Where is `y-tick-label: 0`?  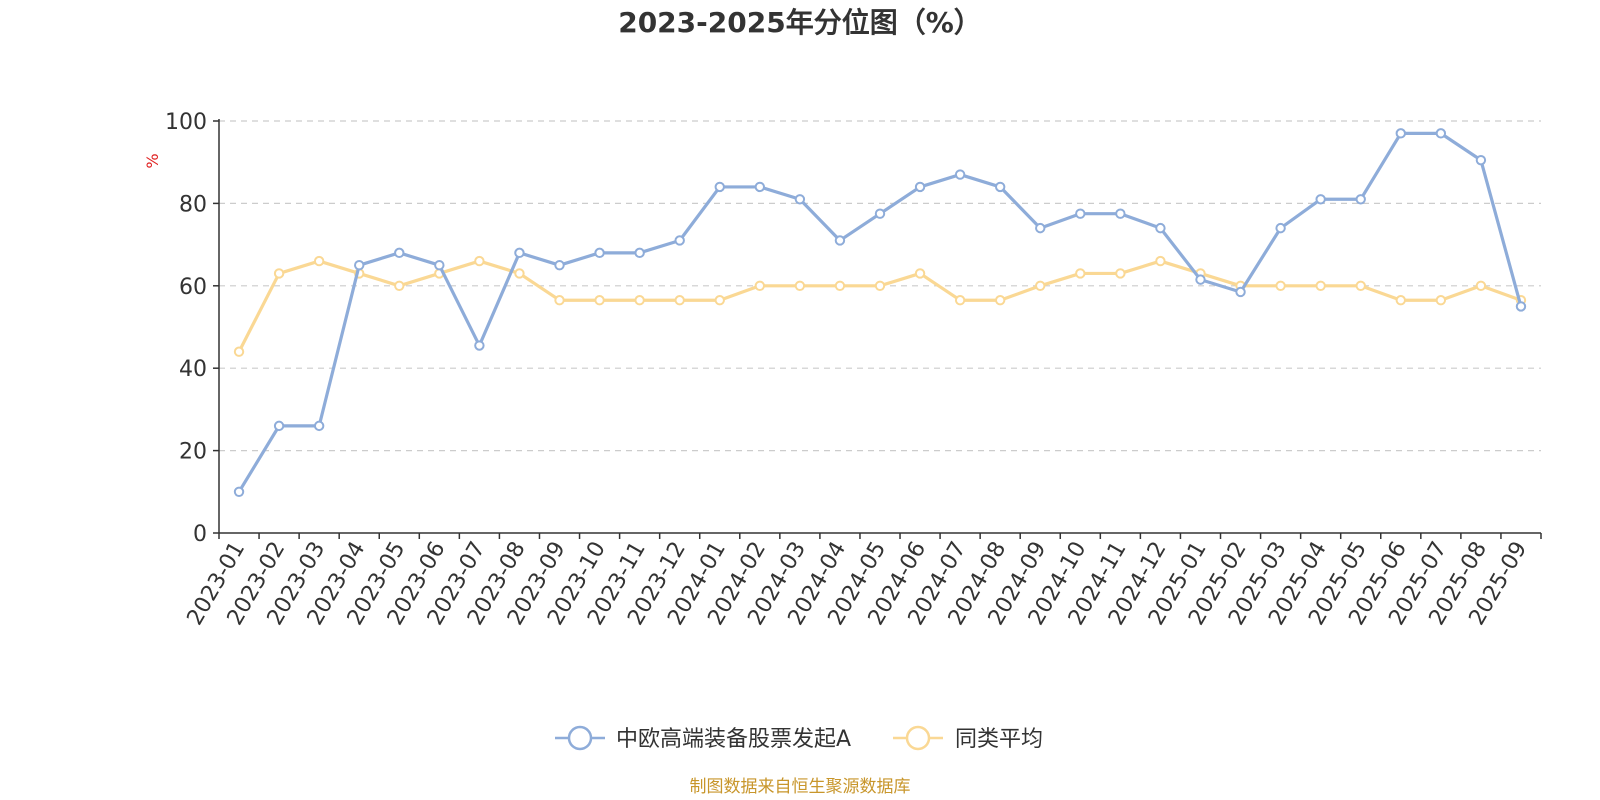
y-tick-label: 0 is located at coordinates (200, 534).